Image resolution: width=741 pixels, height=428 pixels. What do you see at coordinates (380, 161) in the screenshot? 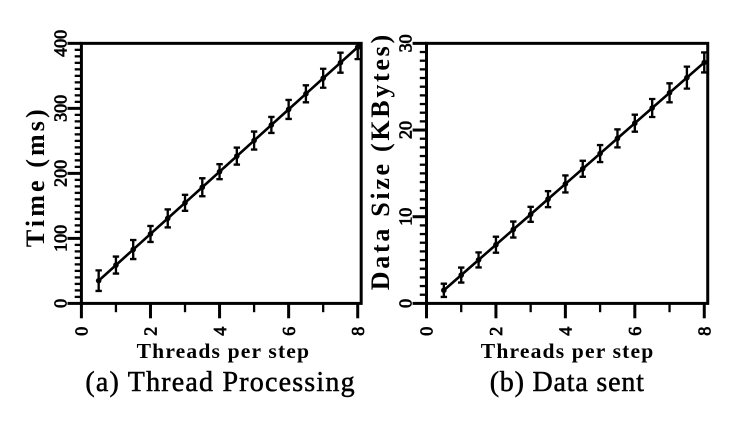
I see `svg-text: Data Size (KBytes)` at bounding box center [380, 161].